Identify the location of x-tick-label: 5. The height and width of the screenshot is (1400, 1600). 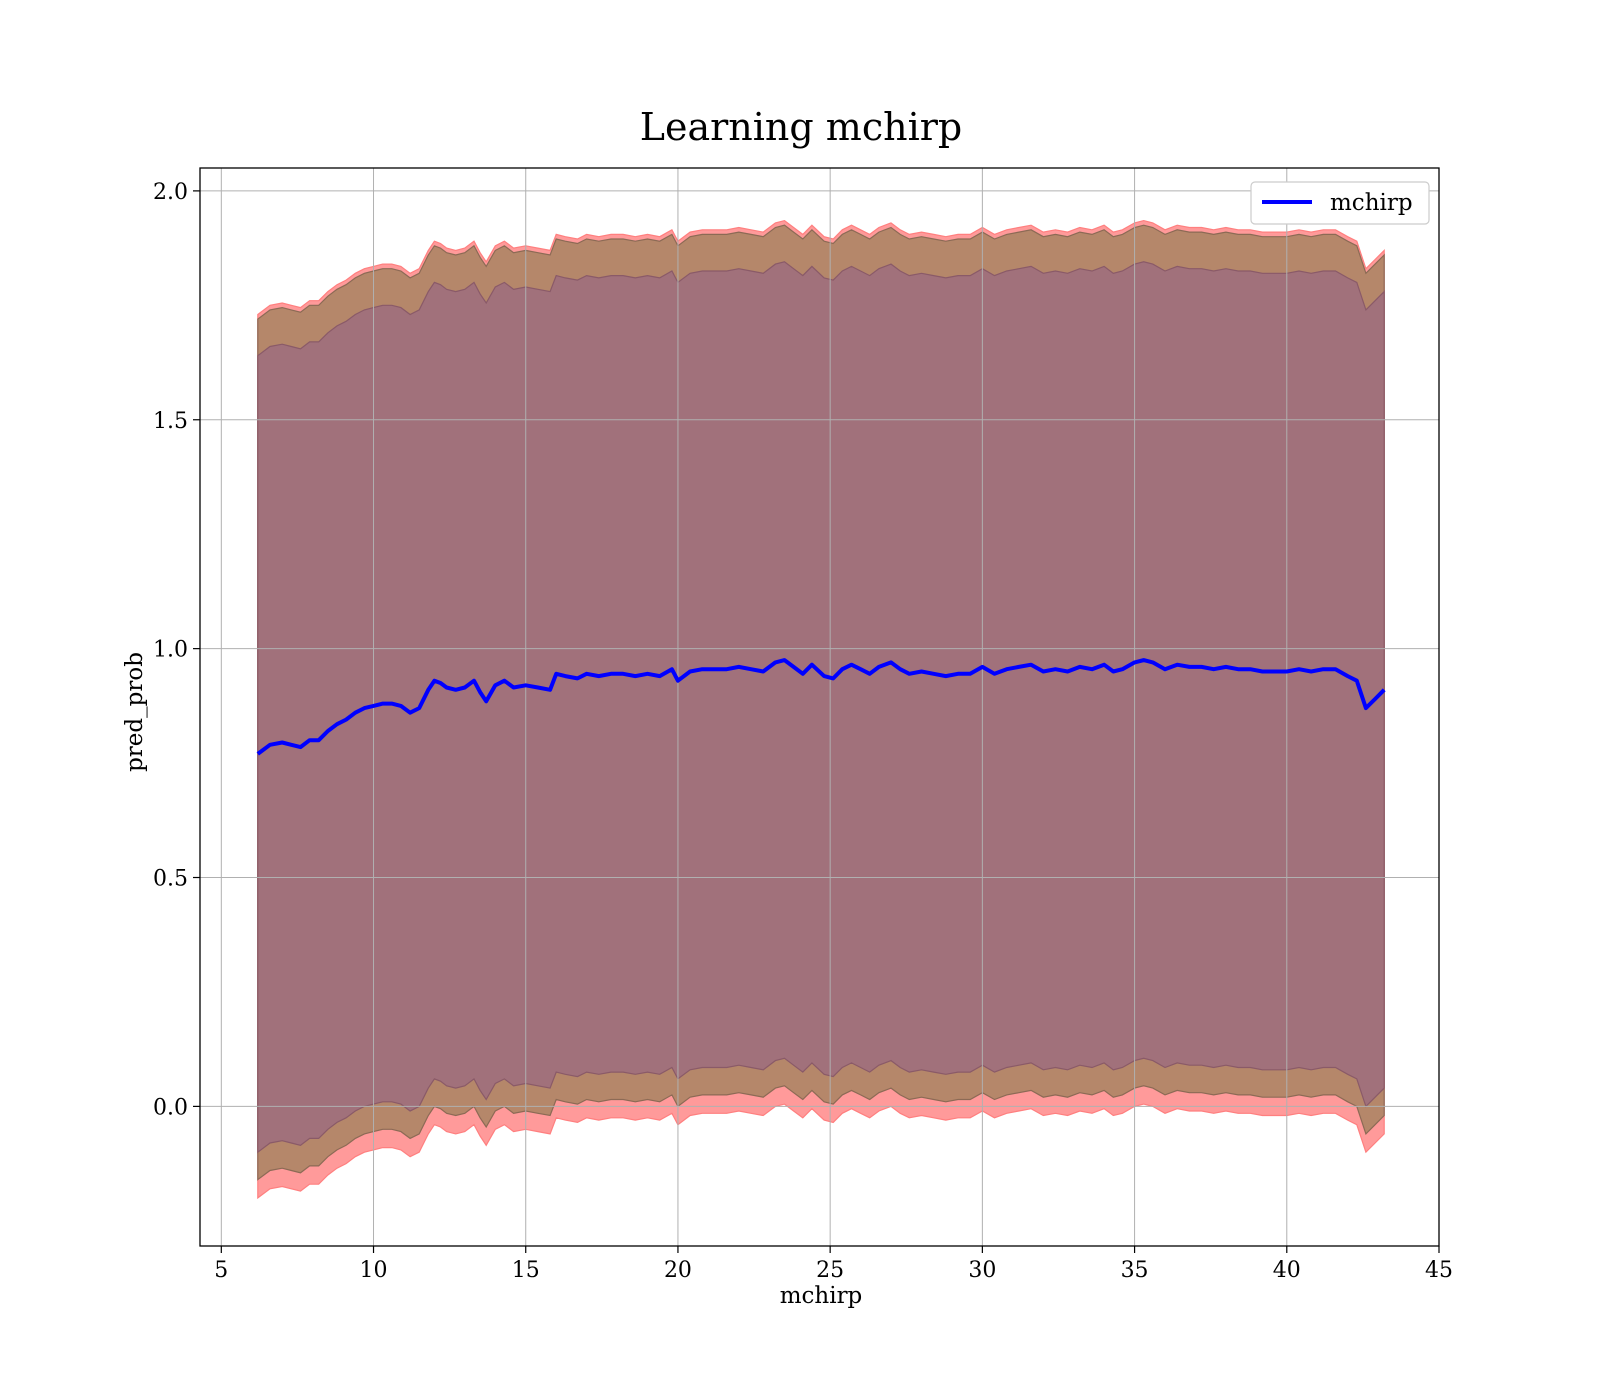
(221, 1270).